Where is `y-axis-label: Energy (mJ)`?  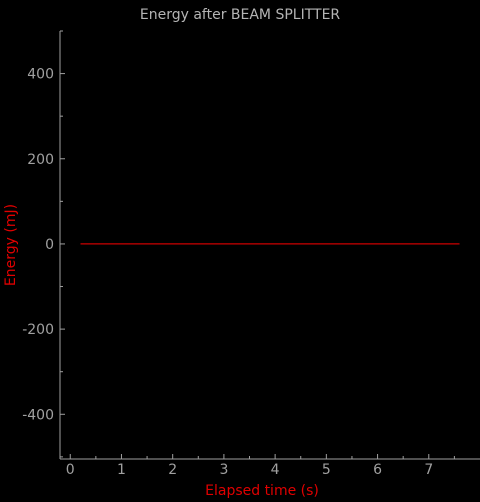
y-axis-label: Energy (mJ) is located at coordinates (11, 245).